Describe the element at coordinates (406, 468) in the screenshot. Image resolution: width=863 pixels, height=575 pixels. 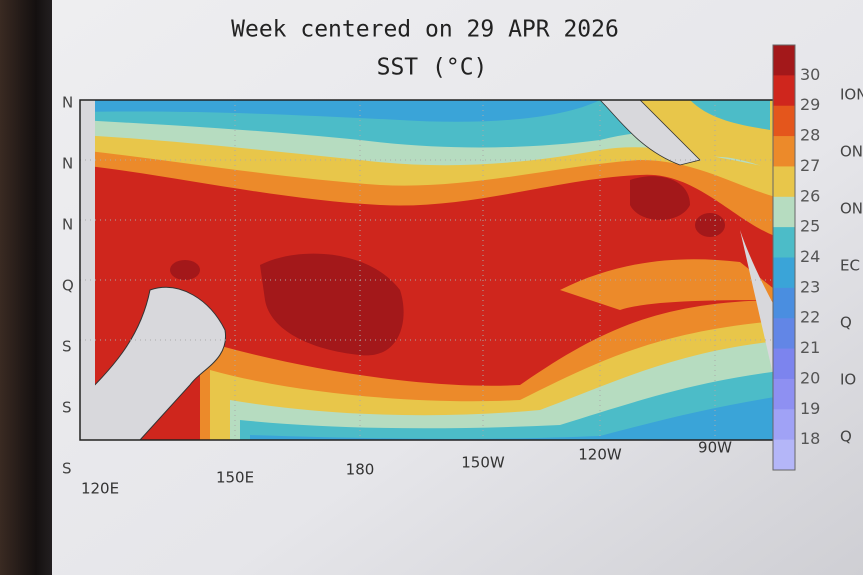
I see `lon-labels: 120E 150E 180 150W 120W 90W` at that location.